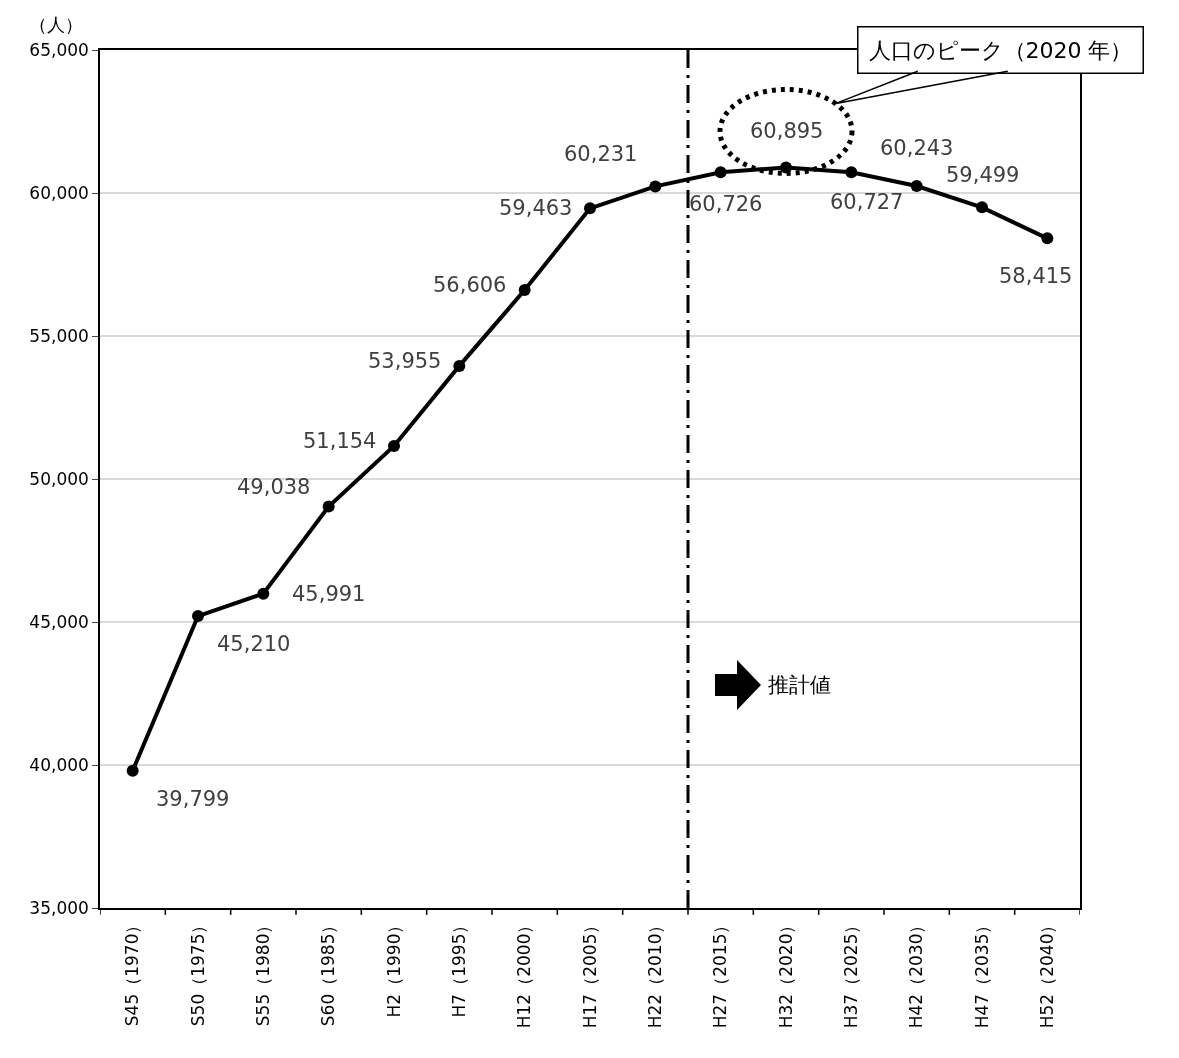 The height and width of the screenshot is (1058, 1179). What do you see at coordinates (799, 685) in the screenshot?
I see `annotation: 推計値` at bounding box center [799, 685].